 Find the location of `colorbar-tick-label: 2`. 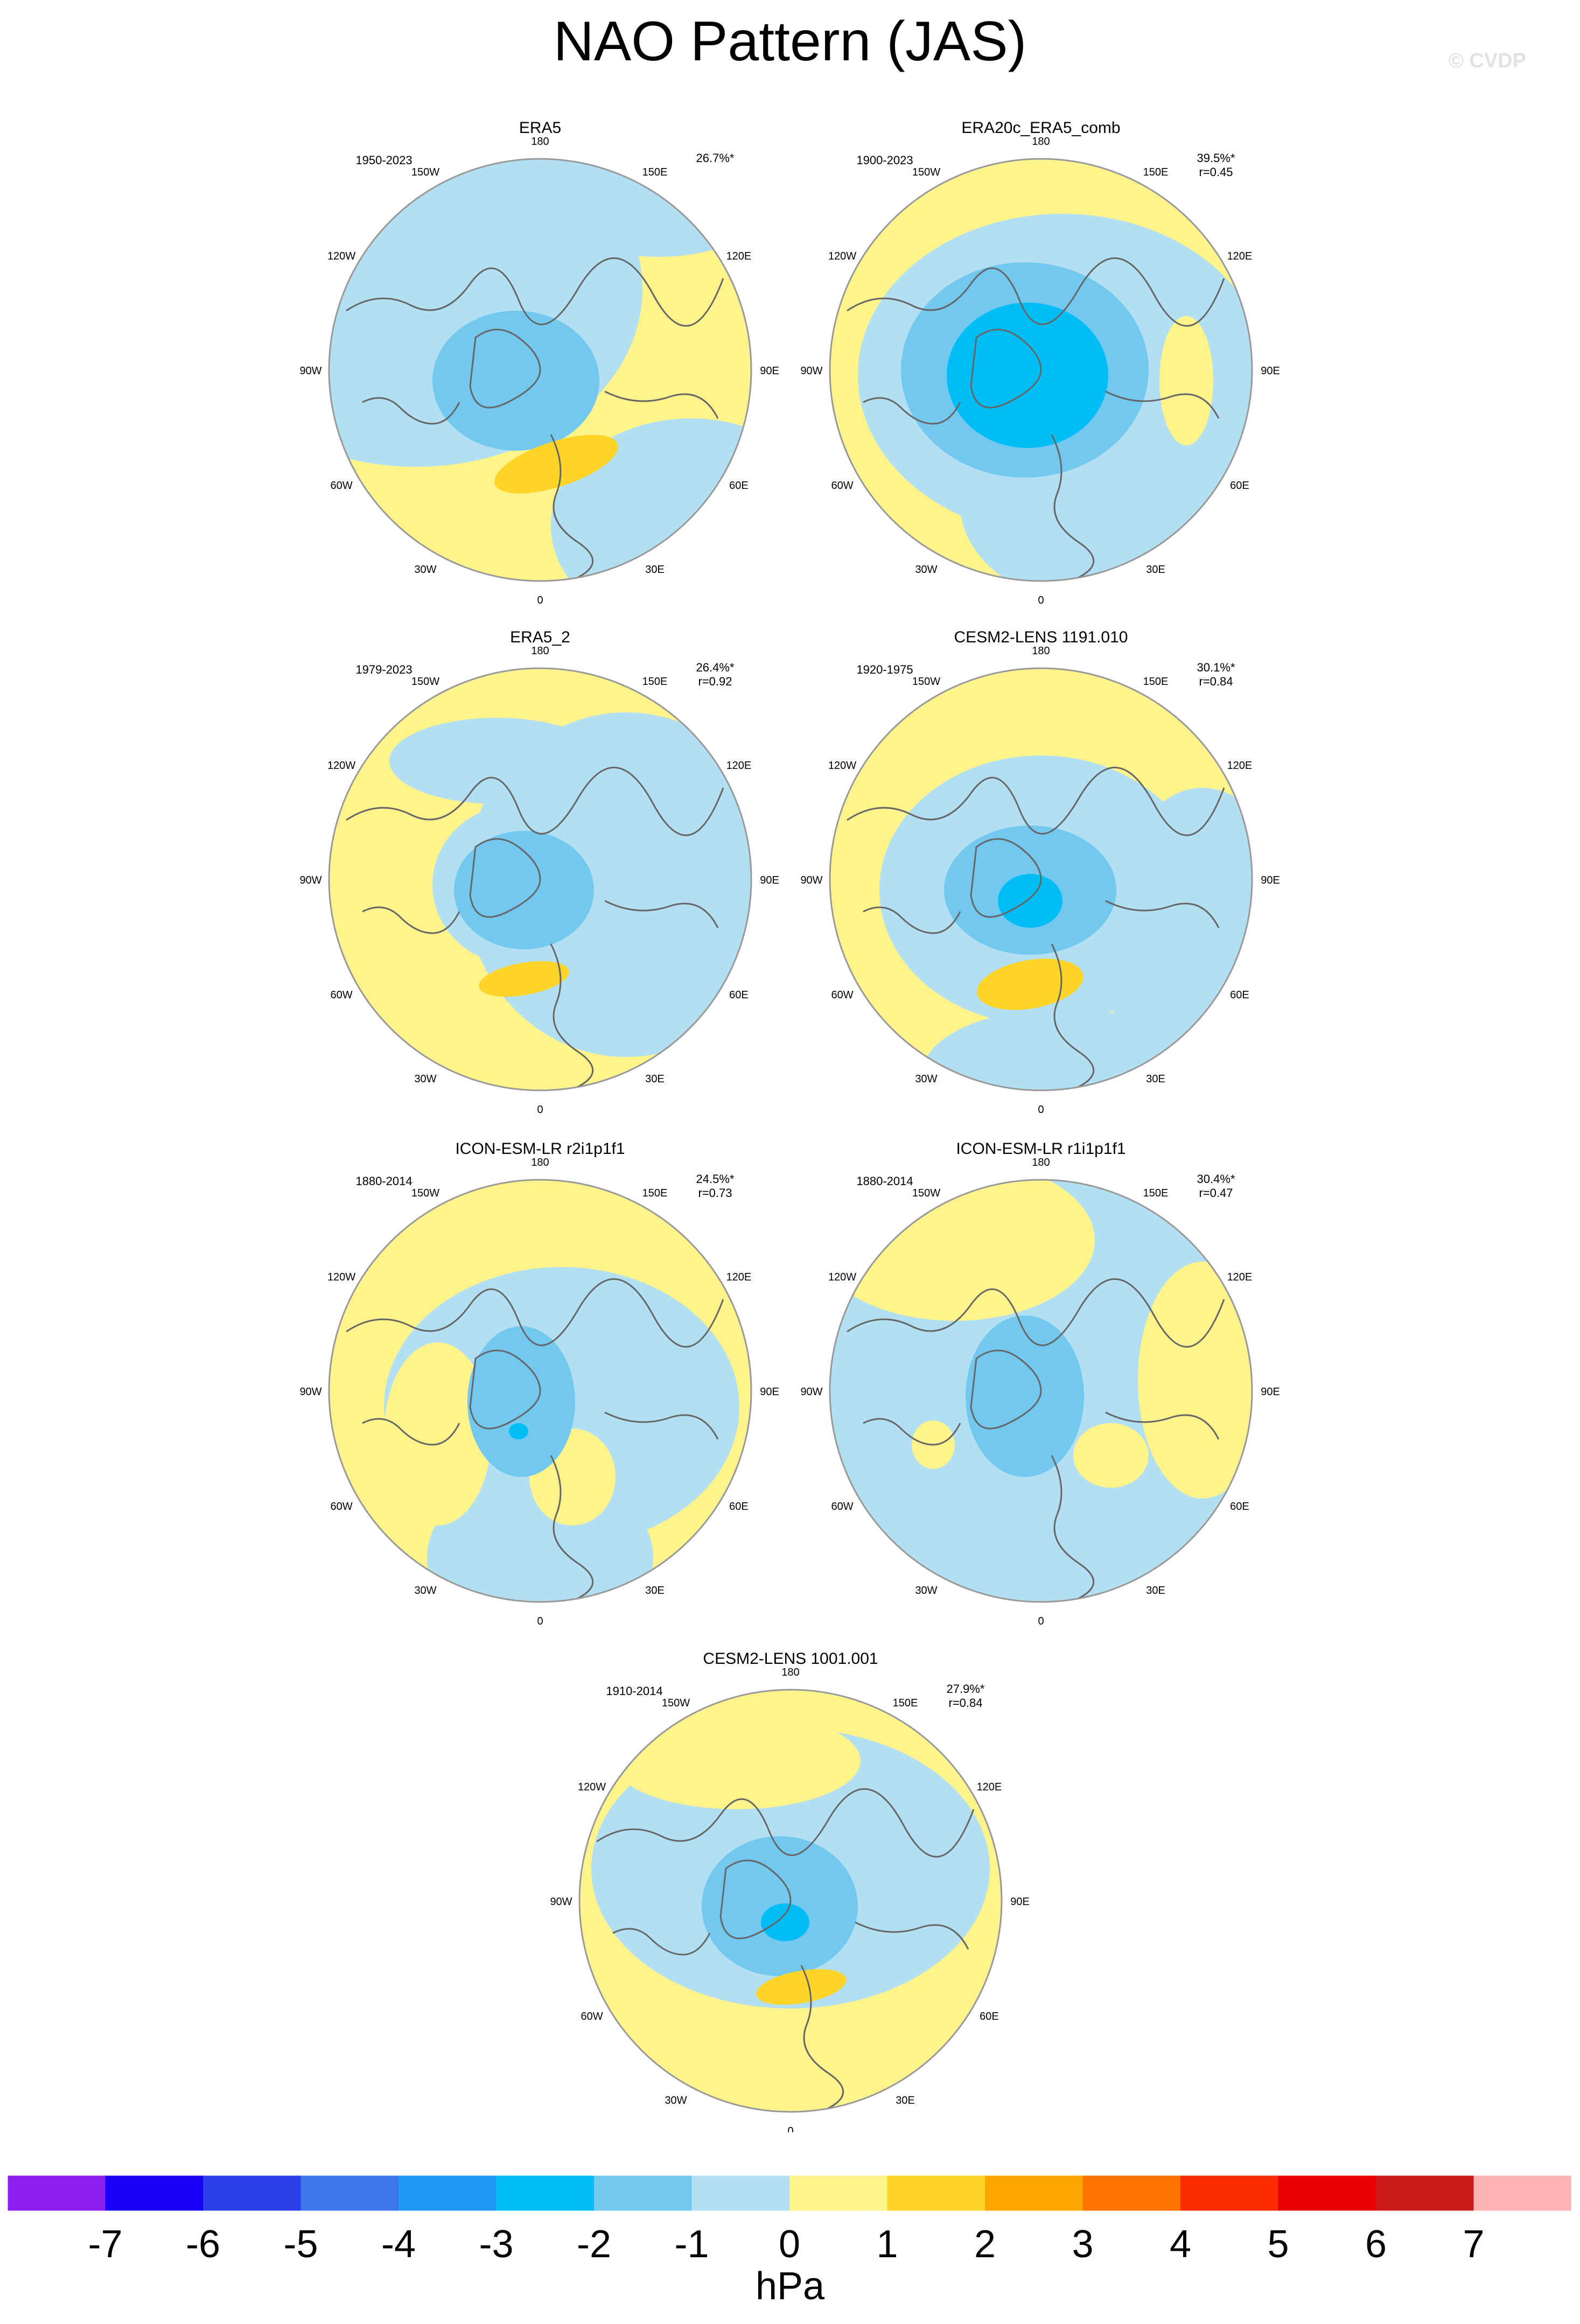

colorbar-tick-label: 2 is located at coordinates (985, 2244).